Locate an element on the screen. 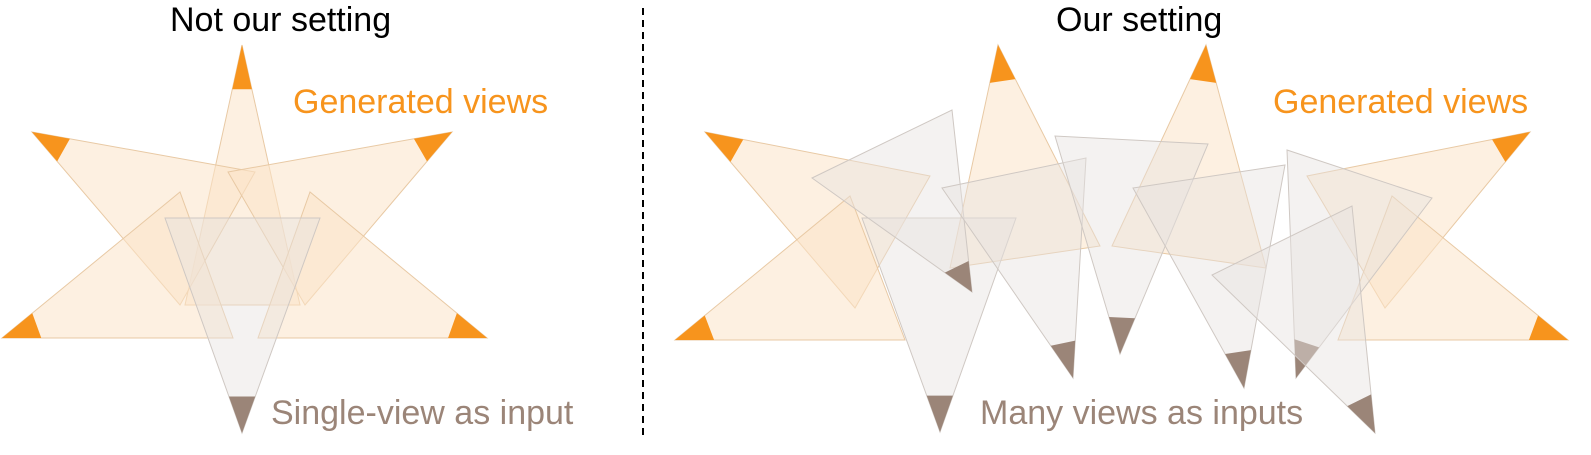 The height and width of the screenshot is (455, 1591). left-input-label: Single-view as input is located at coordinates (422, 413).